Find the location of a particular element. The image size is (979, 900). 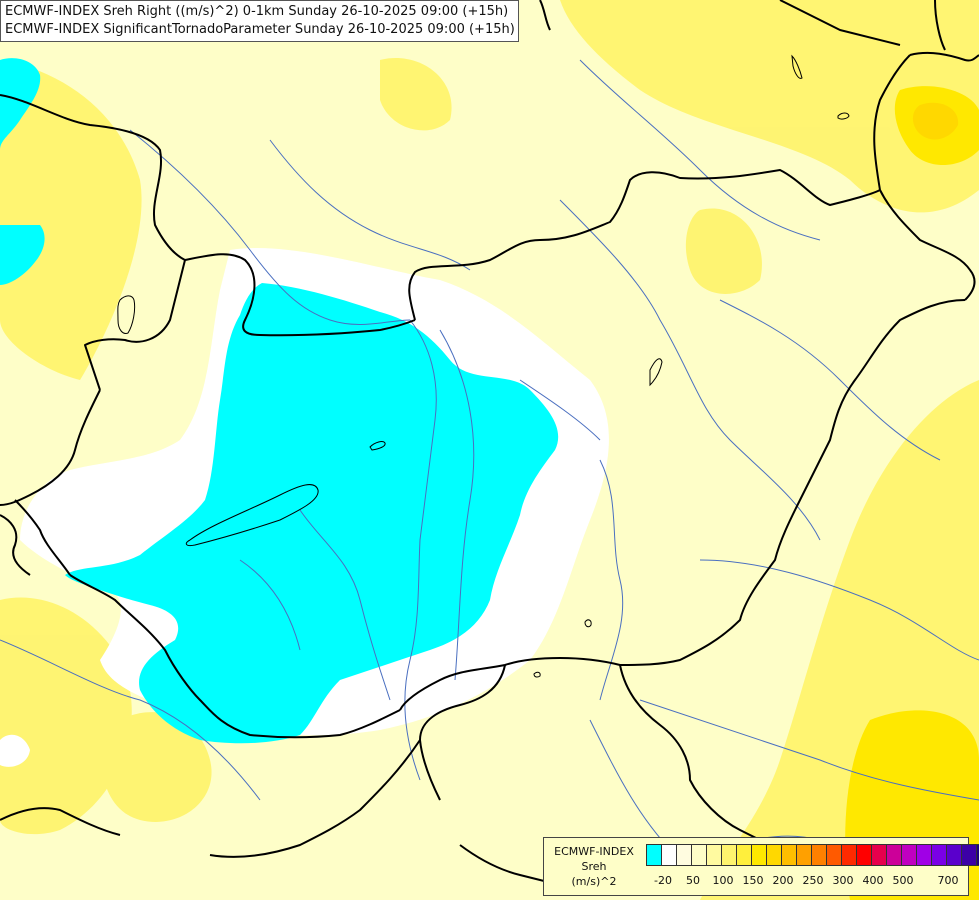

legend-tick-label: 300 is located at coordinates (843, 880).